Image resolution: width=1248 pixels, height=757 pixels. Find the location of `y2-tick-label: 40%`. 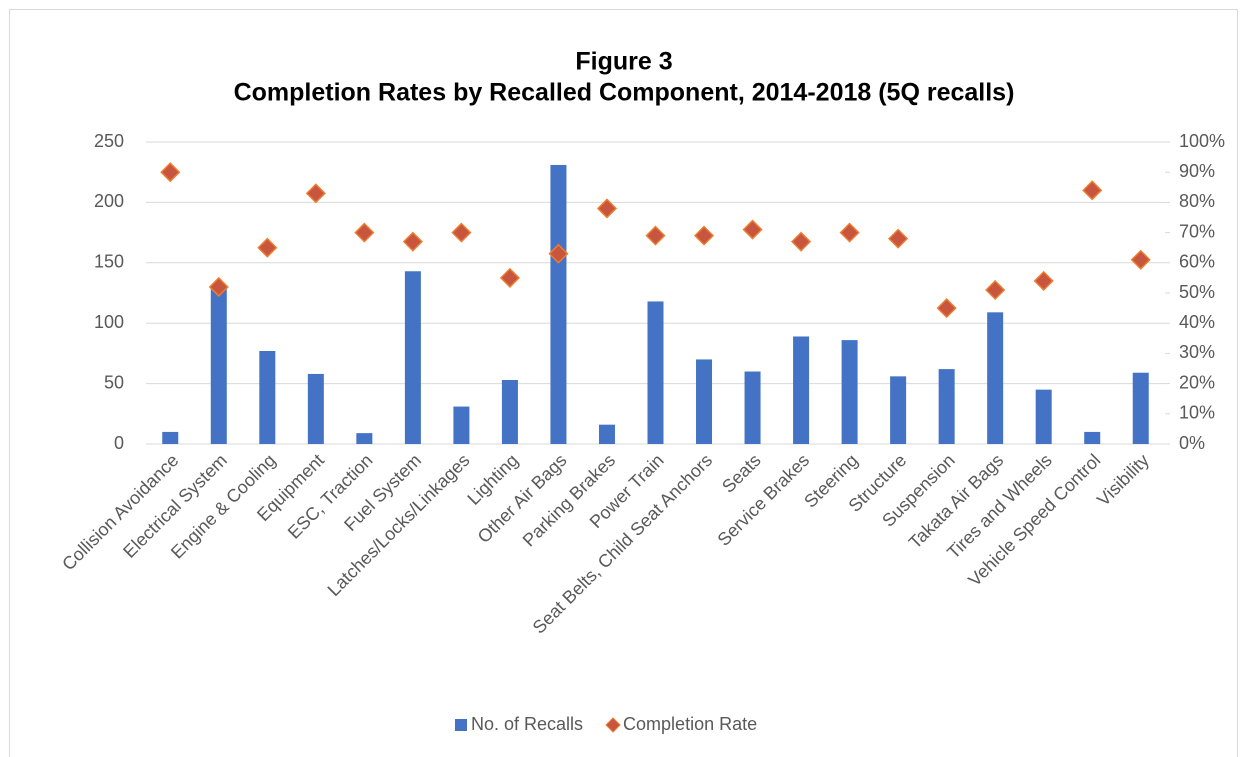

y2-tick-label: 40% is located at coordinates (1197, 322).